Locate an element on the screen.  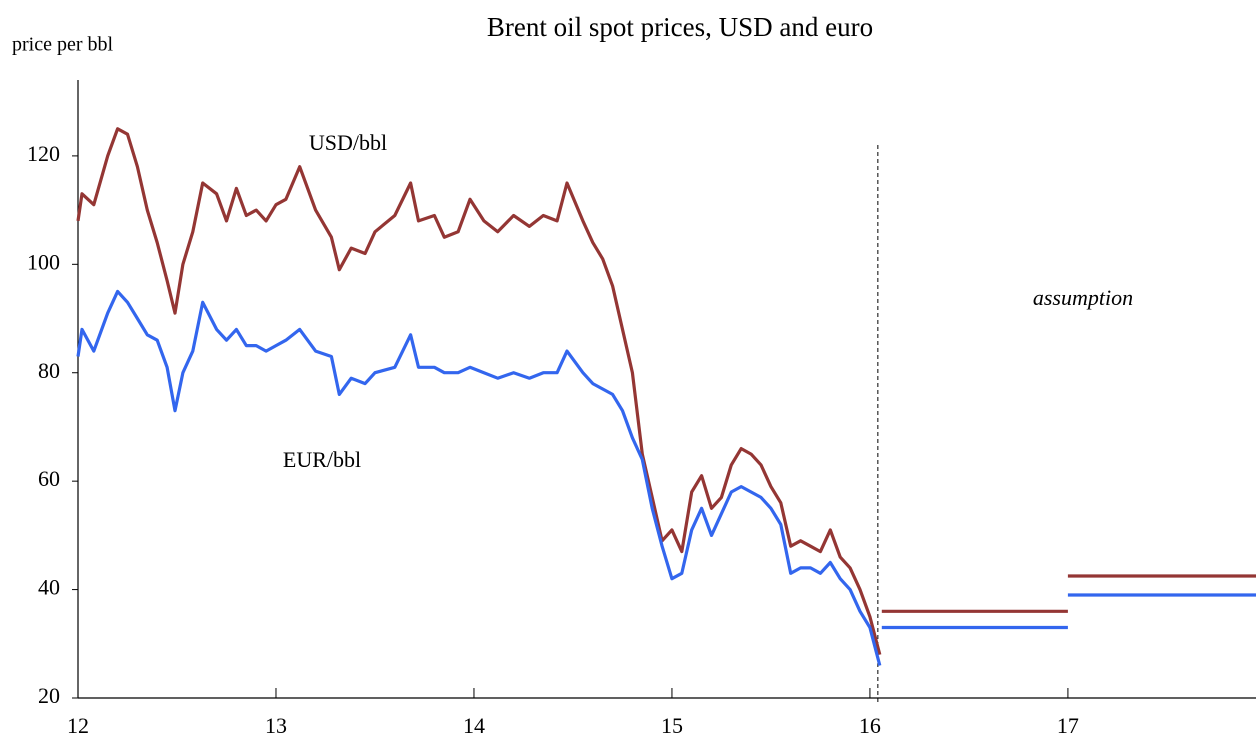
x-tick-label: 13 is located at coordinates (276, 725).